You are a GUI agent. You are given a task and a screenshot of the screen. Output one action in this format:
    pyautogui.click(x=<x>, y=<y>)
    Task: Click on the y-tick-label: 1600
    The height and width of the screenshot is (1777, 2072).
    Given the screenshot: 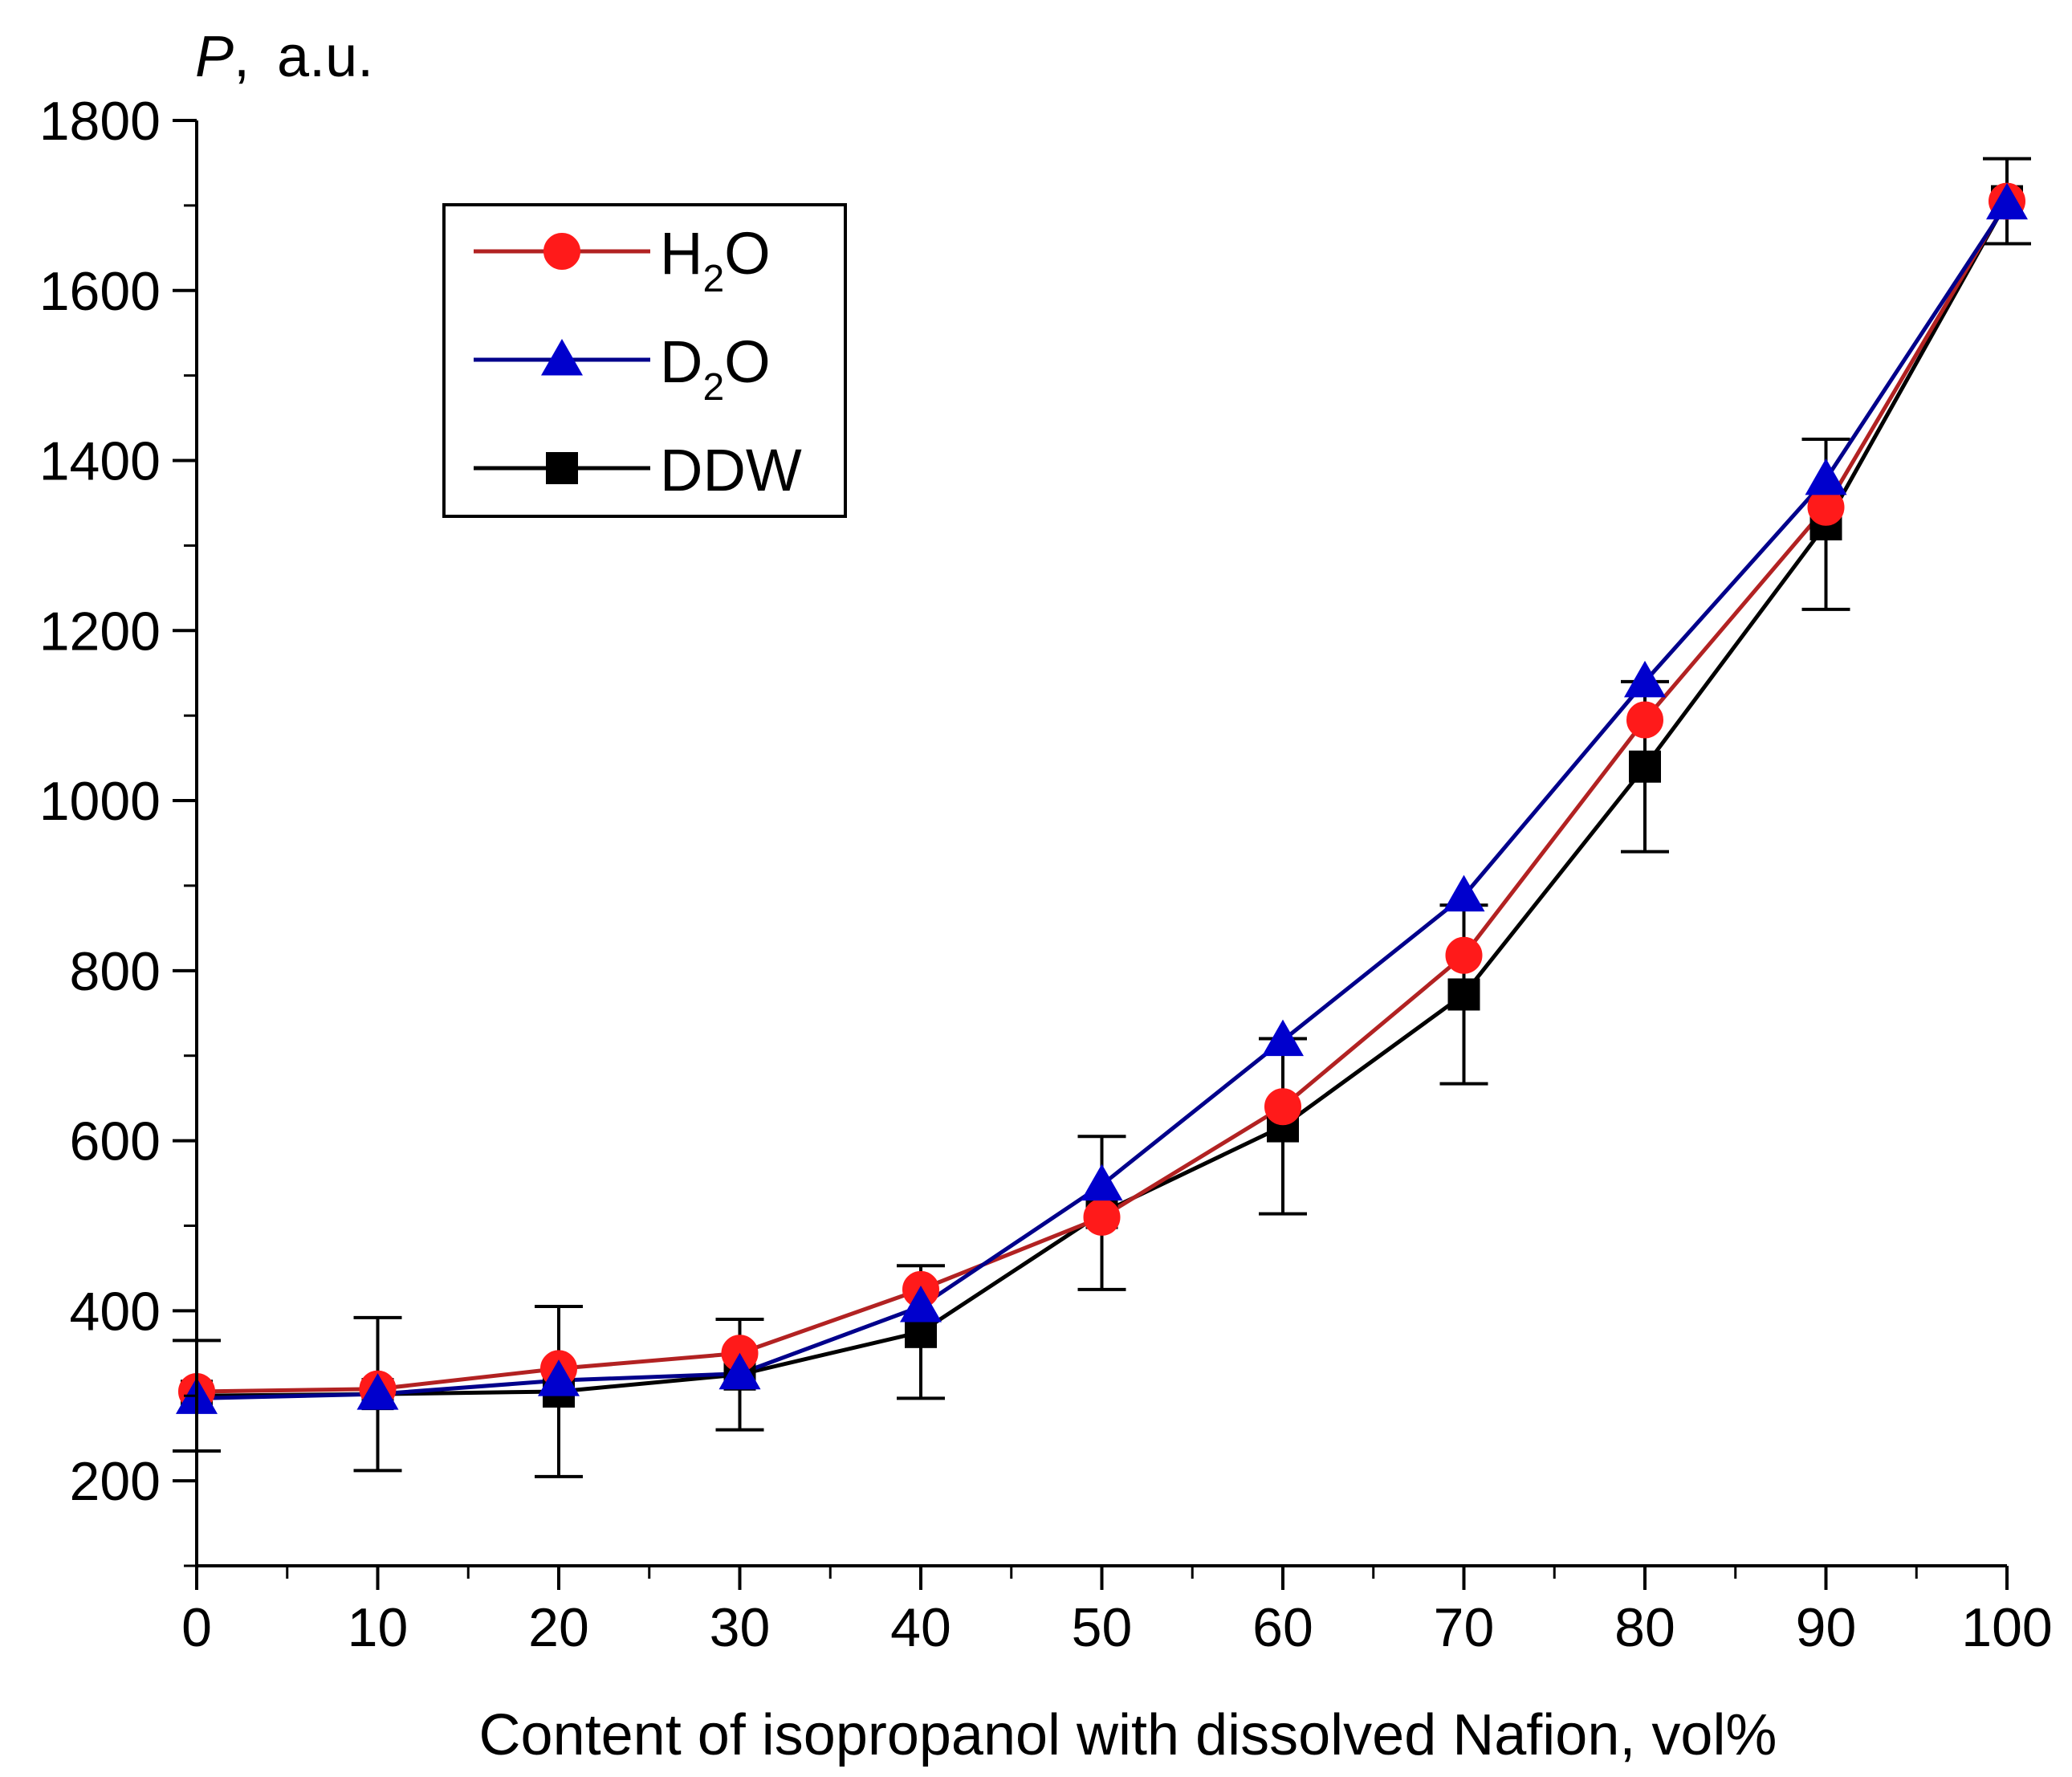 What is the action you would take?
    pyautogui.click(x=100, y=291)
    